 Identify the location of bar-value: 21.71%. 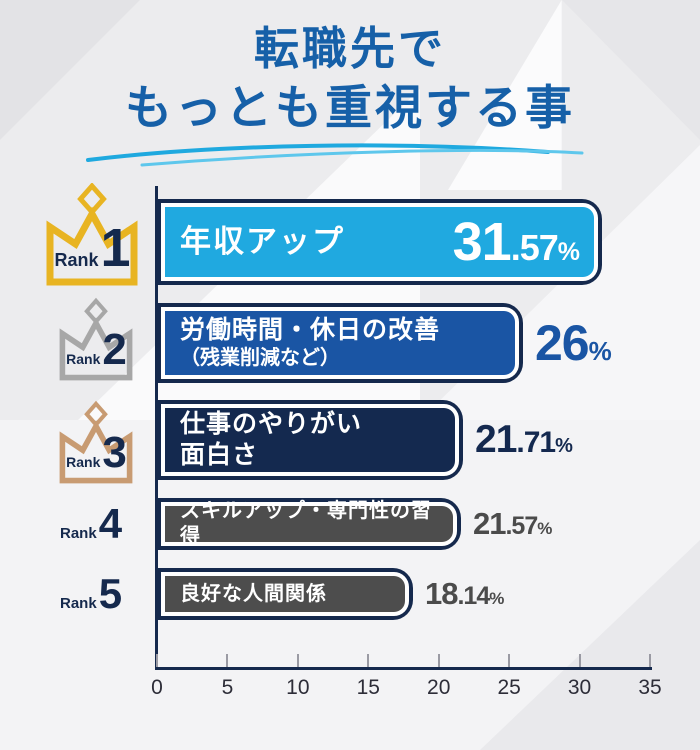
(524, 440).